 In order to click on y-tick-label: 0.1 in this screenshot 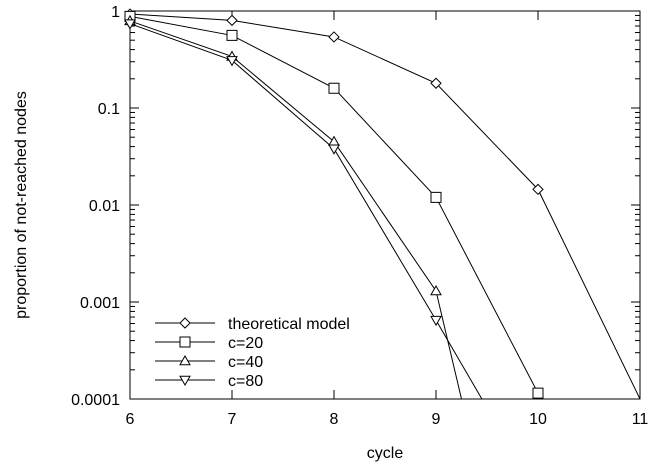, I will do `click(109, 109)`.